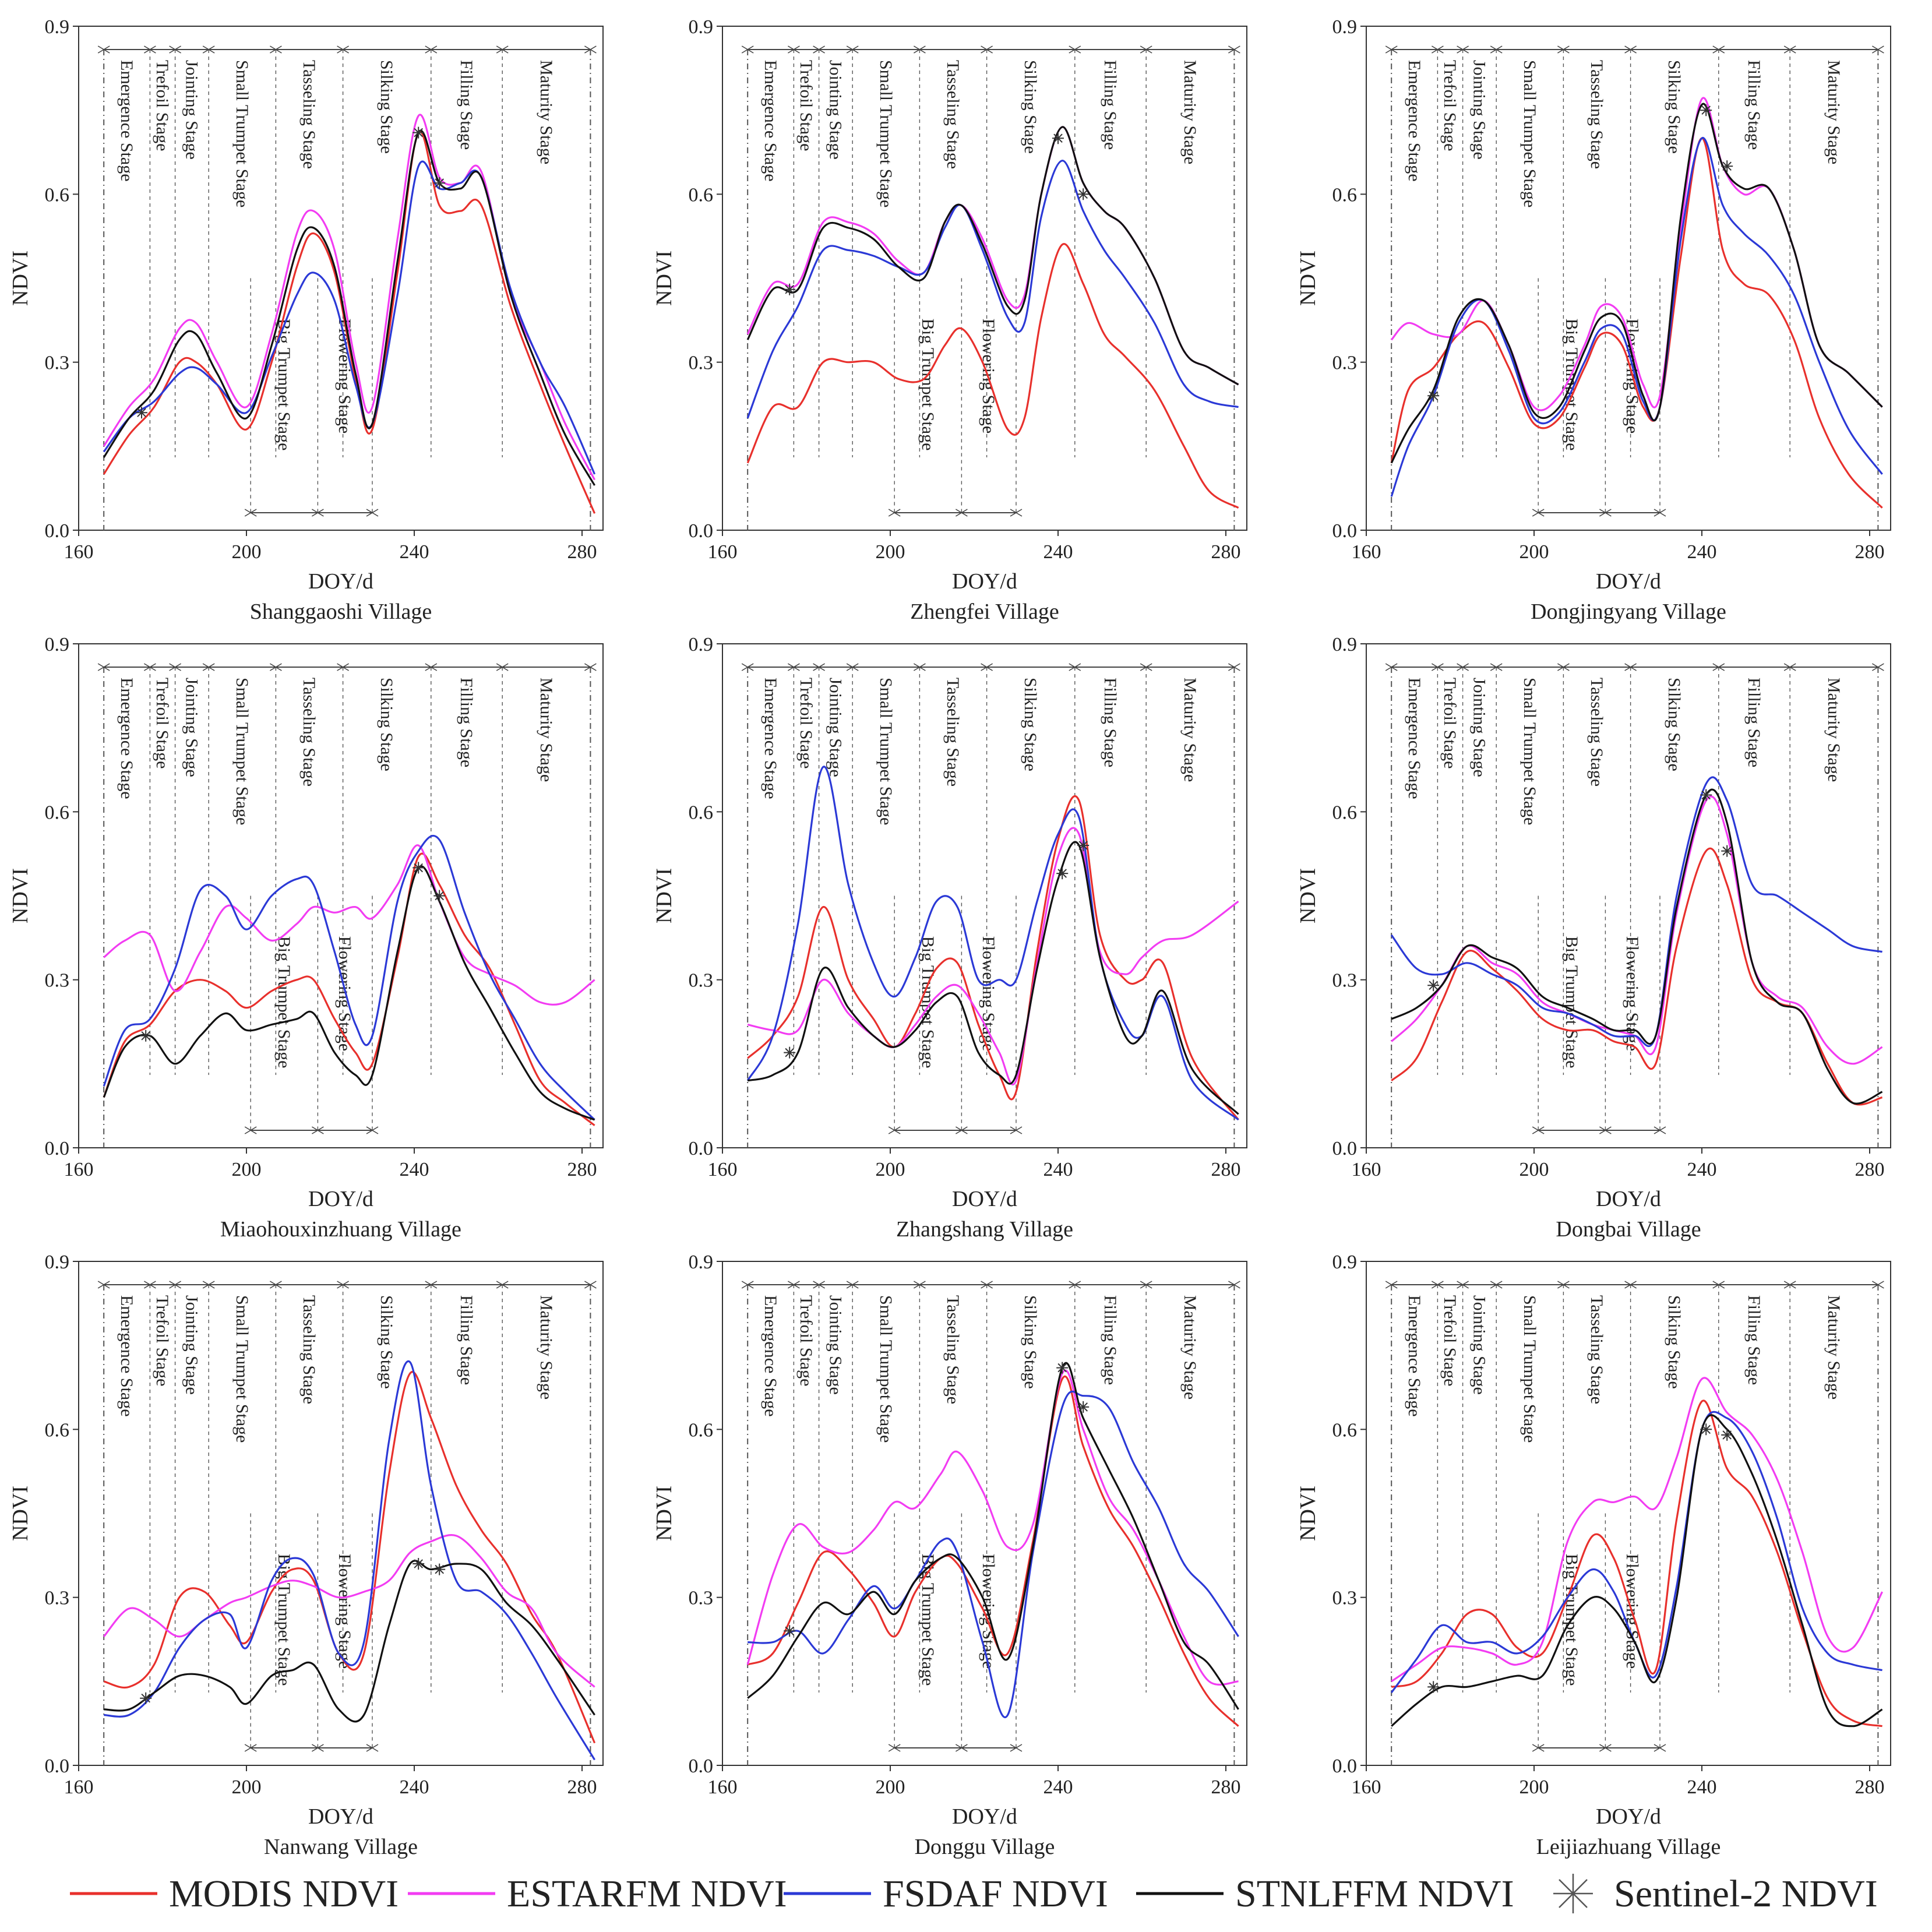 This screenshot has width=1932, height=1932. I want to click on y-axis-title: NDVI, so click(20, 895).